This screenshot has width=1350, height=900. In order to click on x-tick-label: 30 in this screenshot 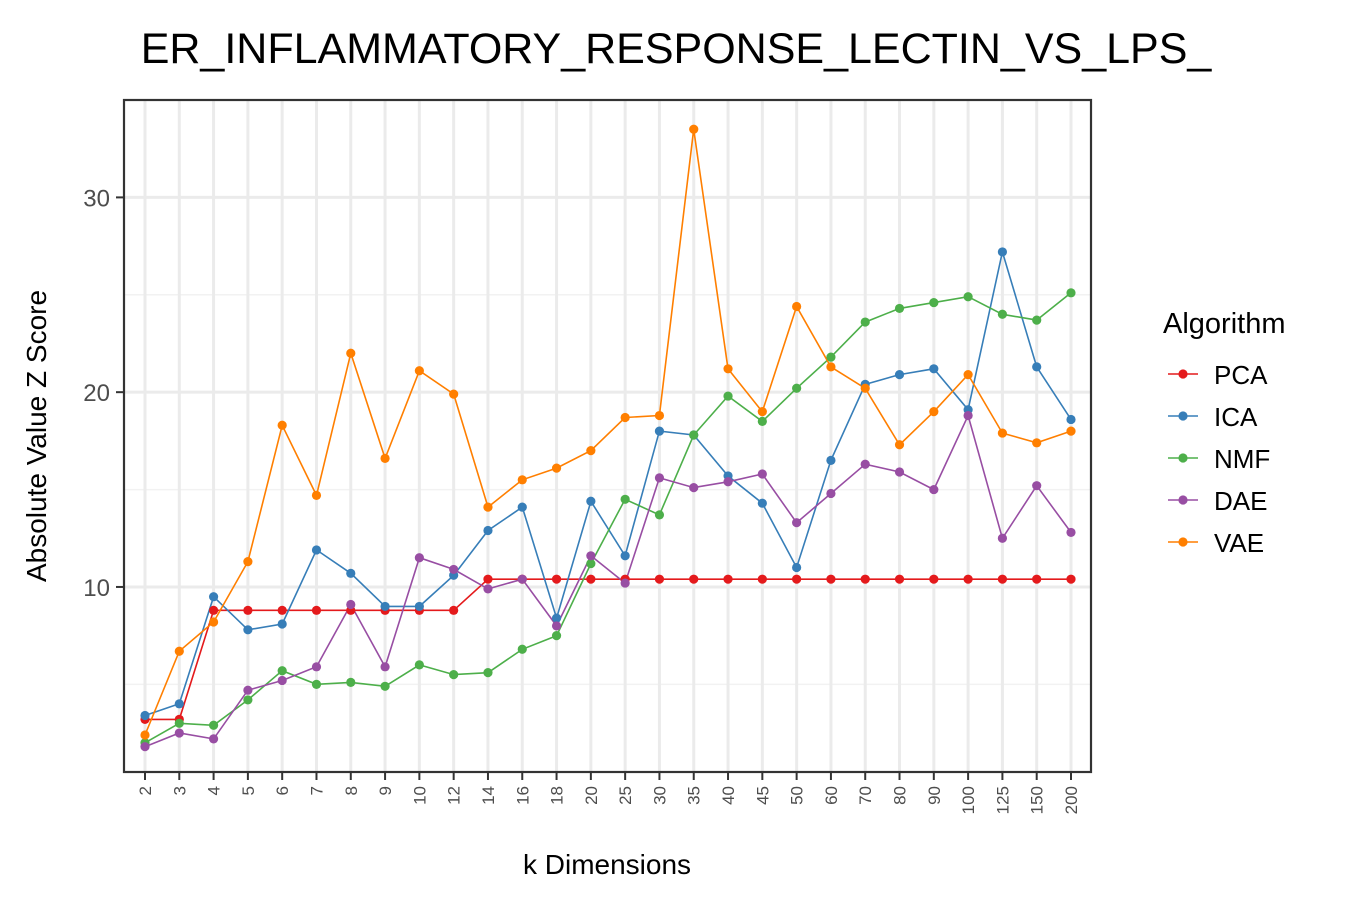, I will do `click(659, 795)`.